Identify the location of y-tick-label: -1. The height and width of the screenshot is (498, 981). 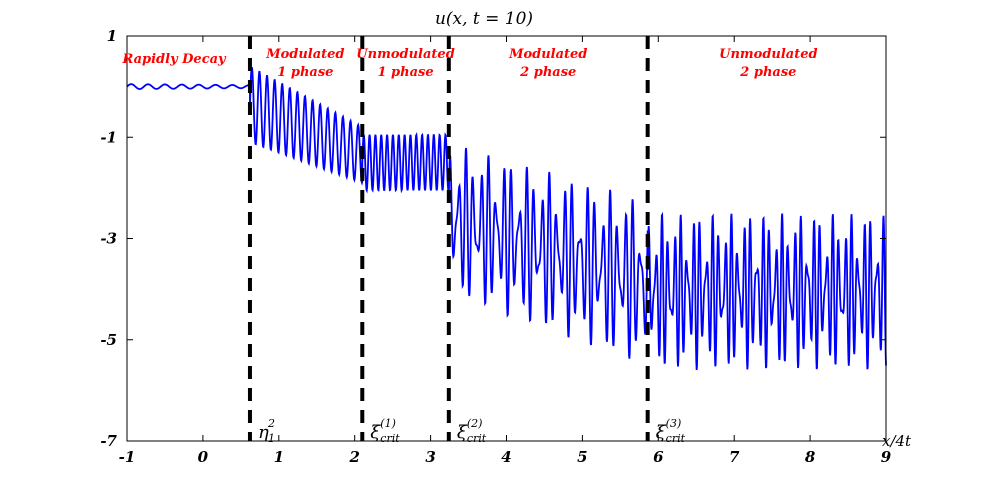
(108, 137).